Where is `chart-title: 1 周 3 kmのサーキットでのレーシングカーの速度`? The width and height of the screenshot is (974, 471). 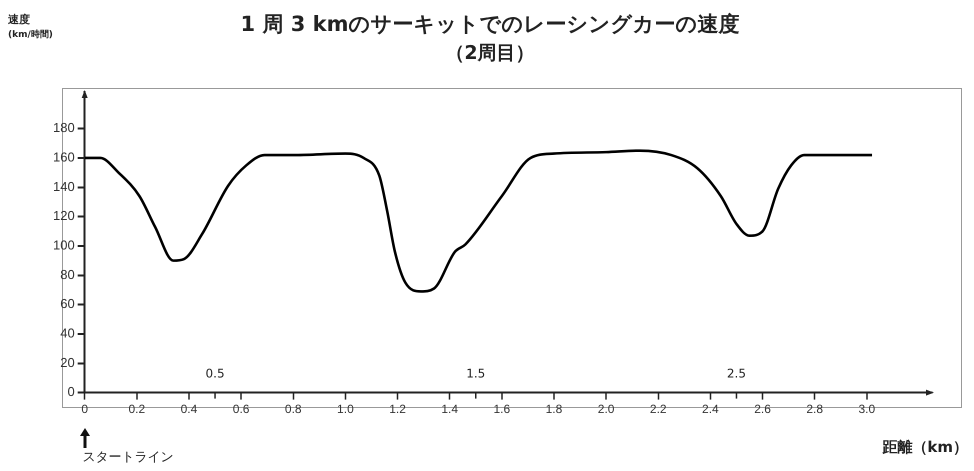
chart-title: 1 周 3 kmのサーキットでのレーシングカーの速度 is located at coordinates (489, 24).